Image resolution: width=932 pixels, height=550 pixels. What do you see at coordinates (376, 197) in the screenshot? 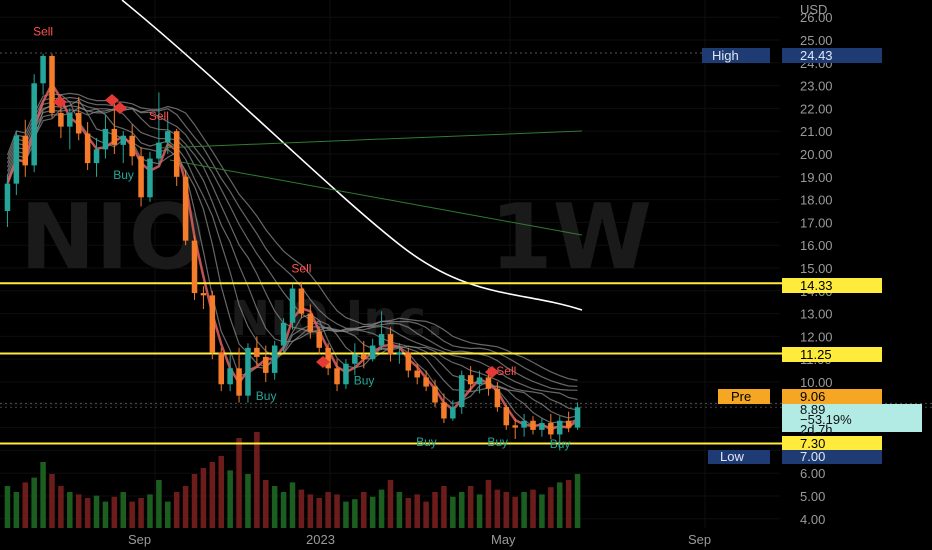
I see `trend-line-lower` at bounding box center [376, 197].